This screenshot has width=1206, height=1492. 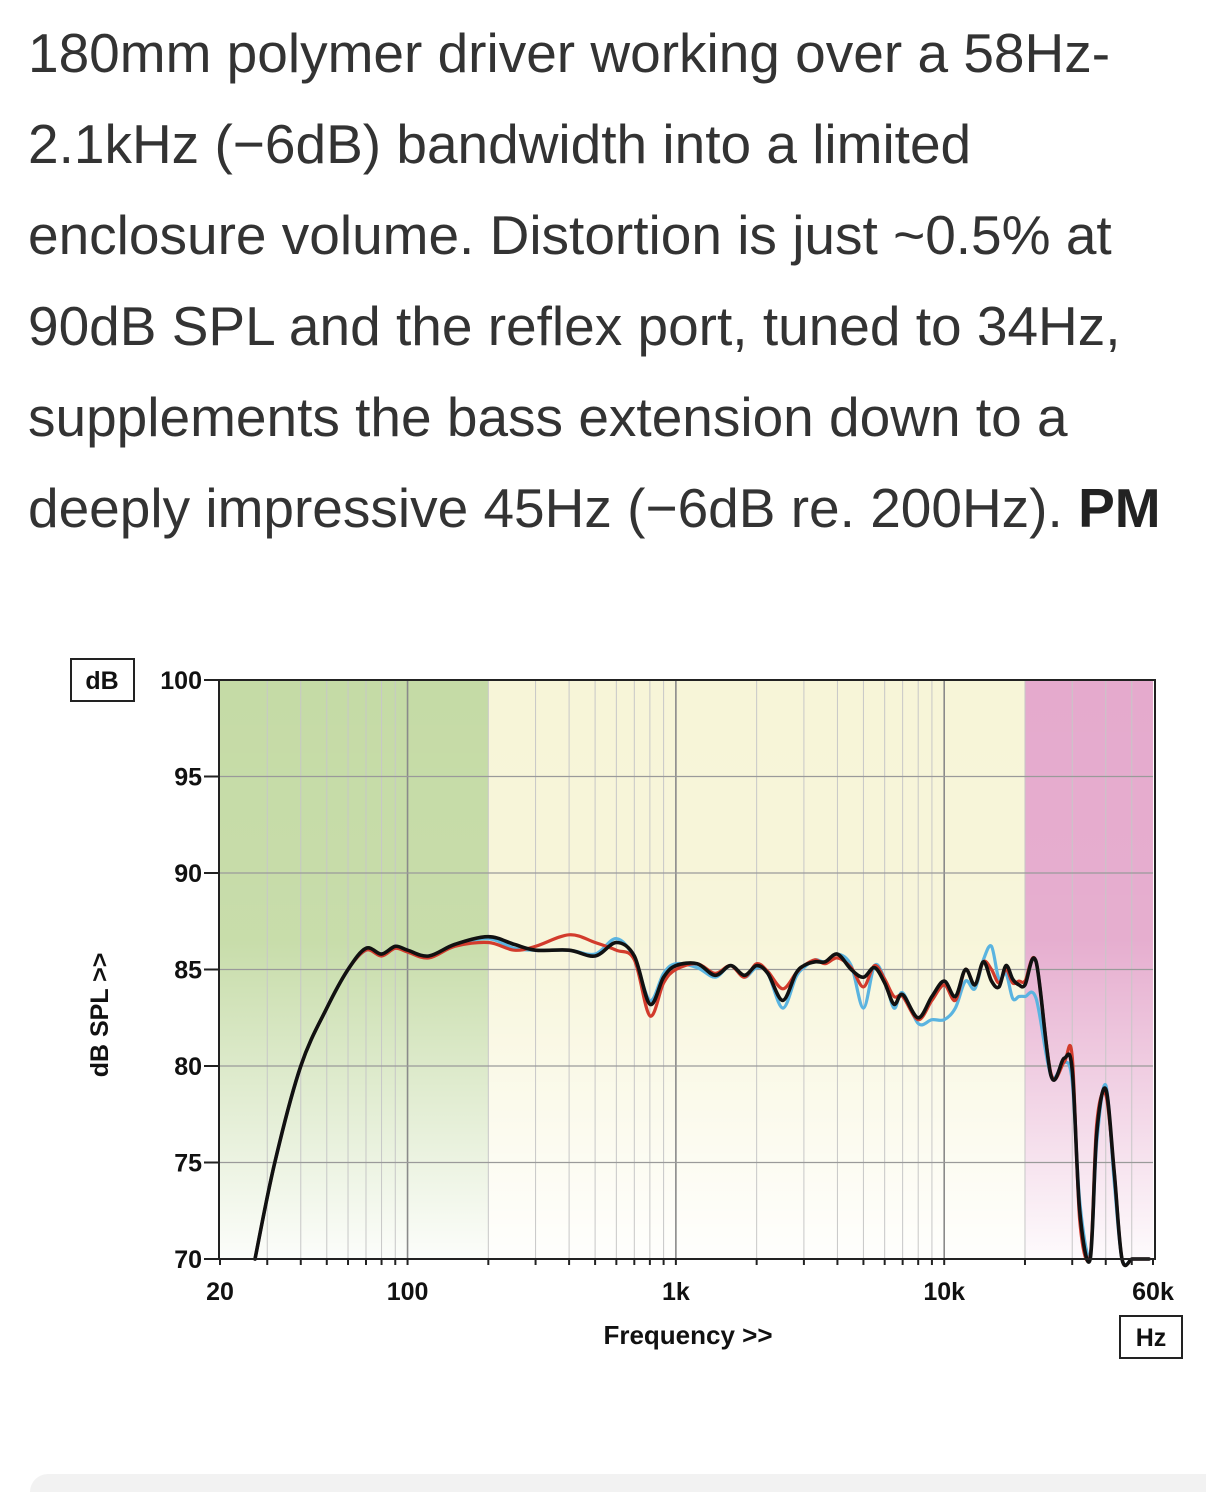 I want to click on x-tick-label: 60k, so click(x=1153, y=1292).